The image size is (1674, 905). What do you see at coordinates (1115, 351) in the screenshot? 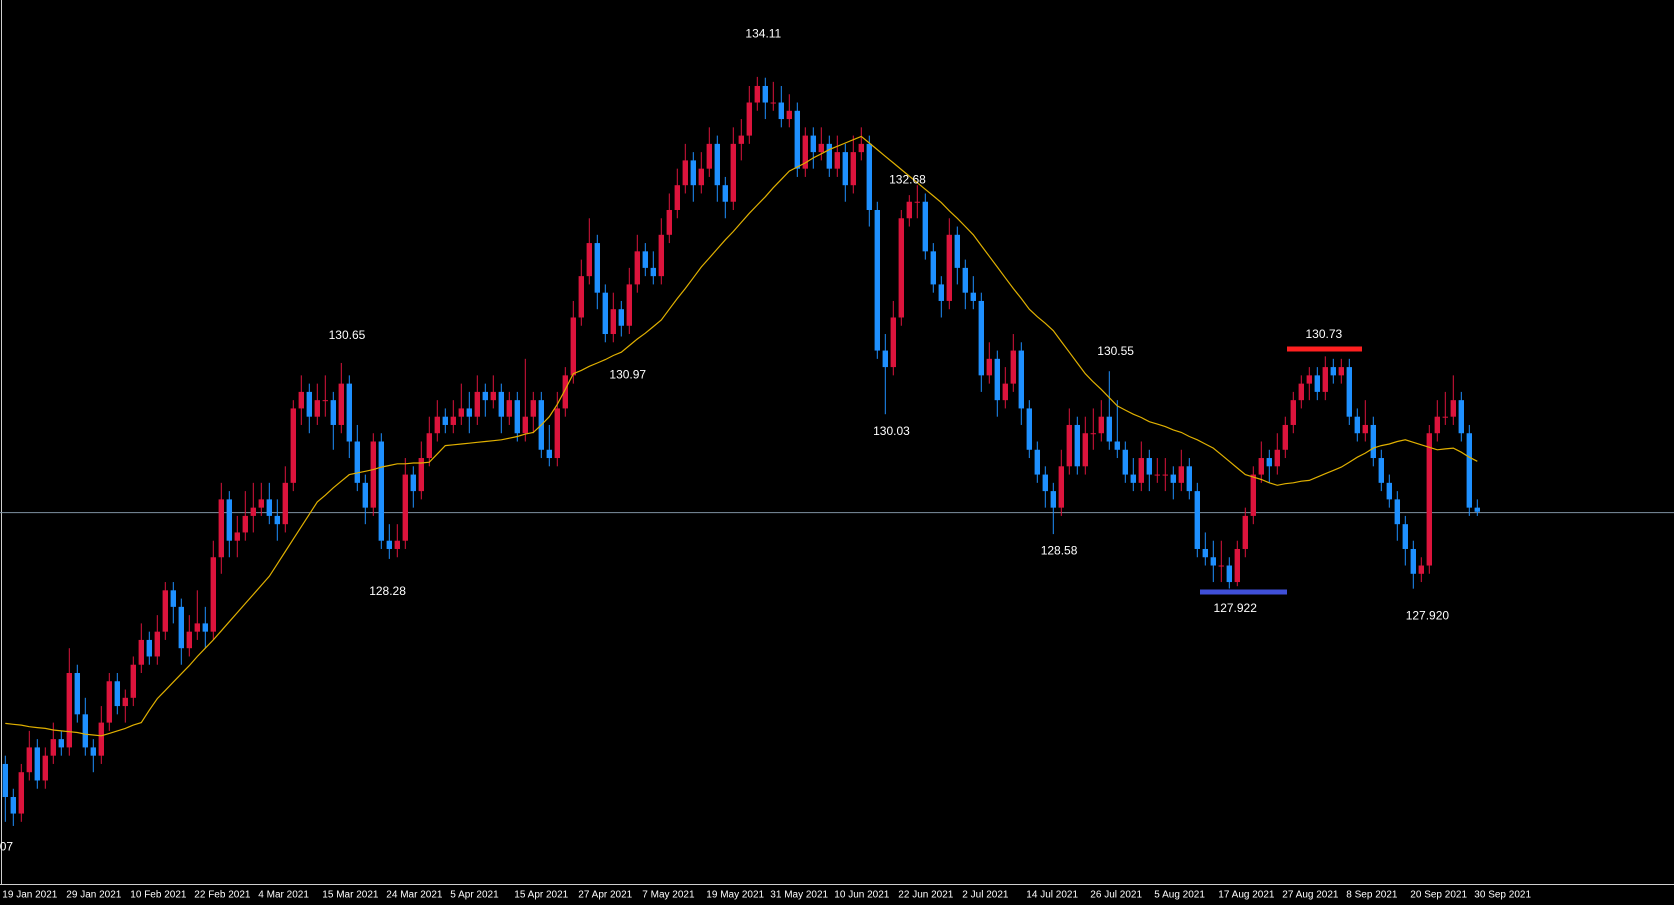
I see `price-annotation: 130.55` at bounding box center [1115, 351].